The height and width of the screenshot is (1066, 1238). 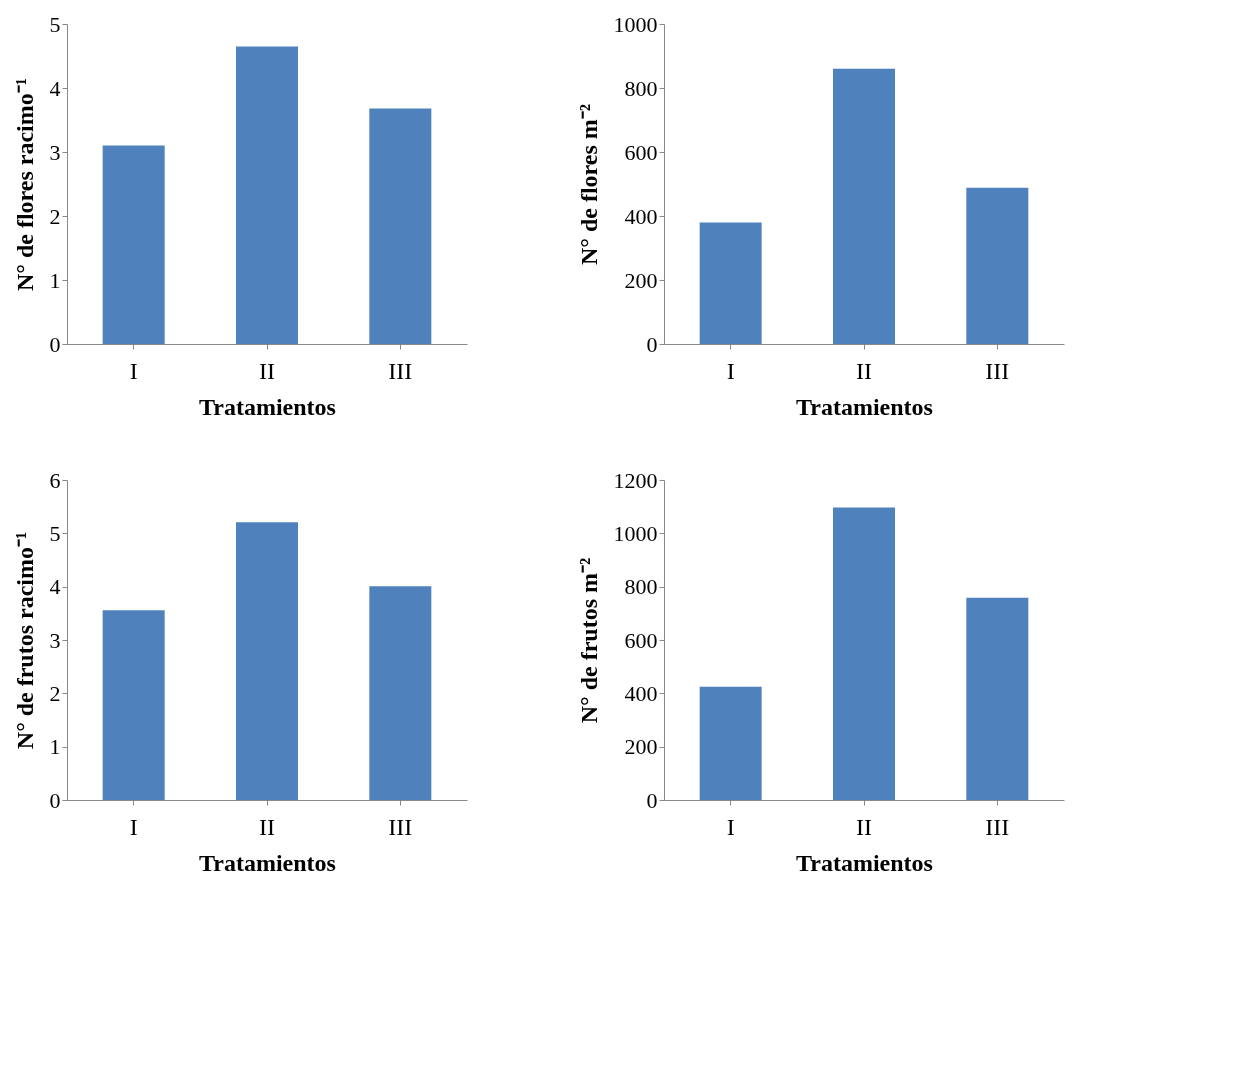 I want to click on y-axis-title: N° de flores m⁻², so click(x=588, y=184).